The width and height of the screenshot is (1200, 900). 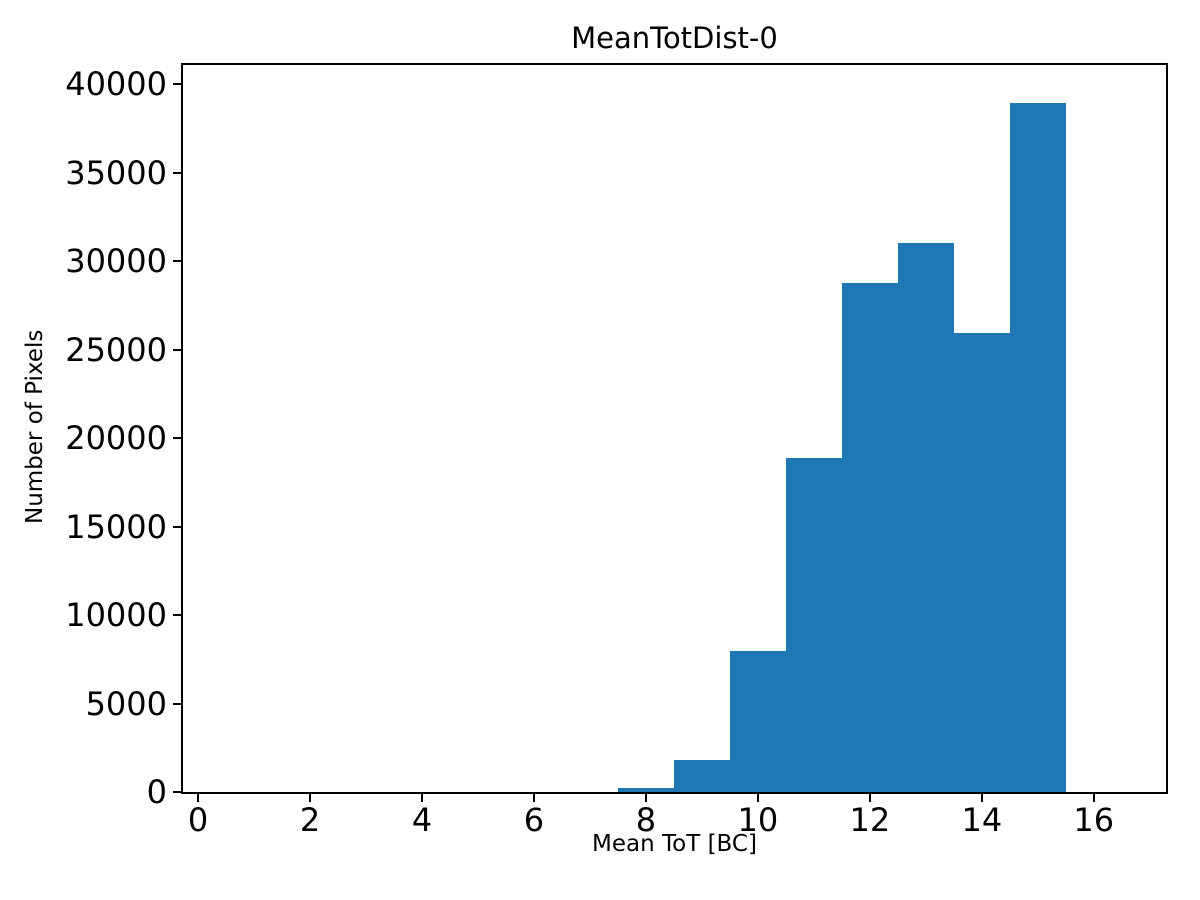 I want to click on x-tick-label: 2, so click(x=310, y=820).